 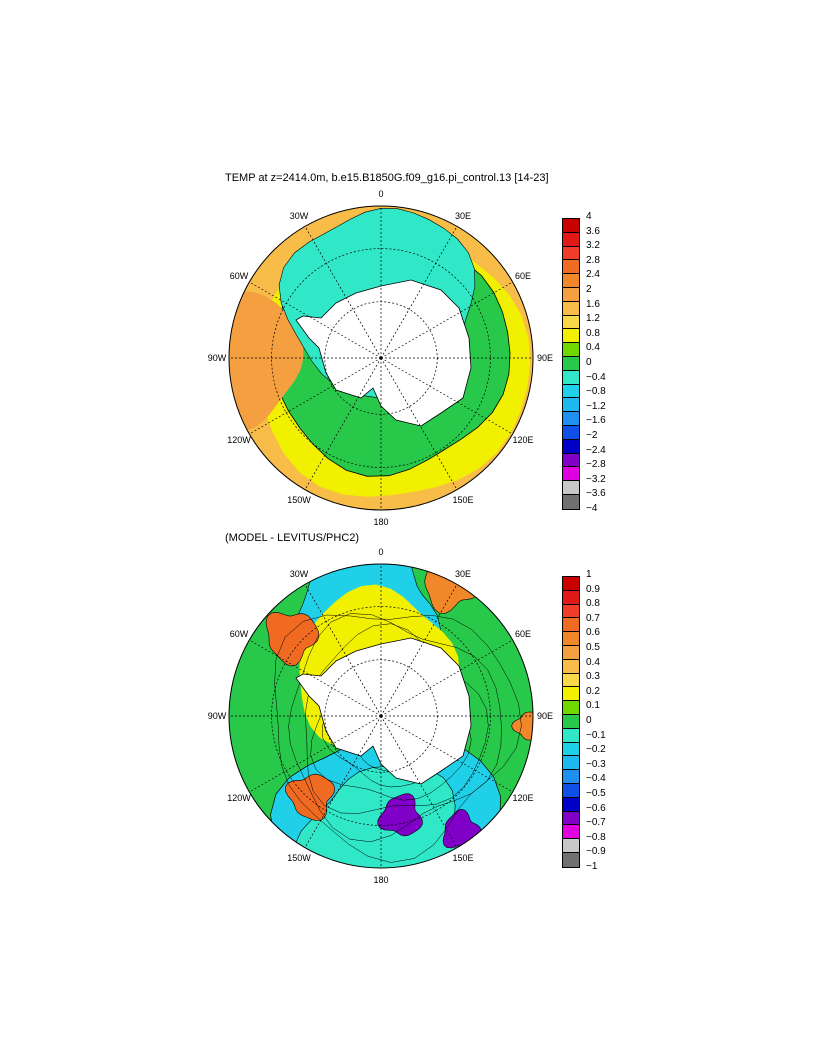 What do you see at coordinates (593, 348) in the screenshot?
I see `colorbar-tick-label: 0.4` at bounding box center [593, 348].